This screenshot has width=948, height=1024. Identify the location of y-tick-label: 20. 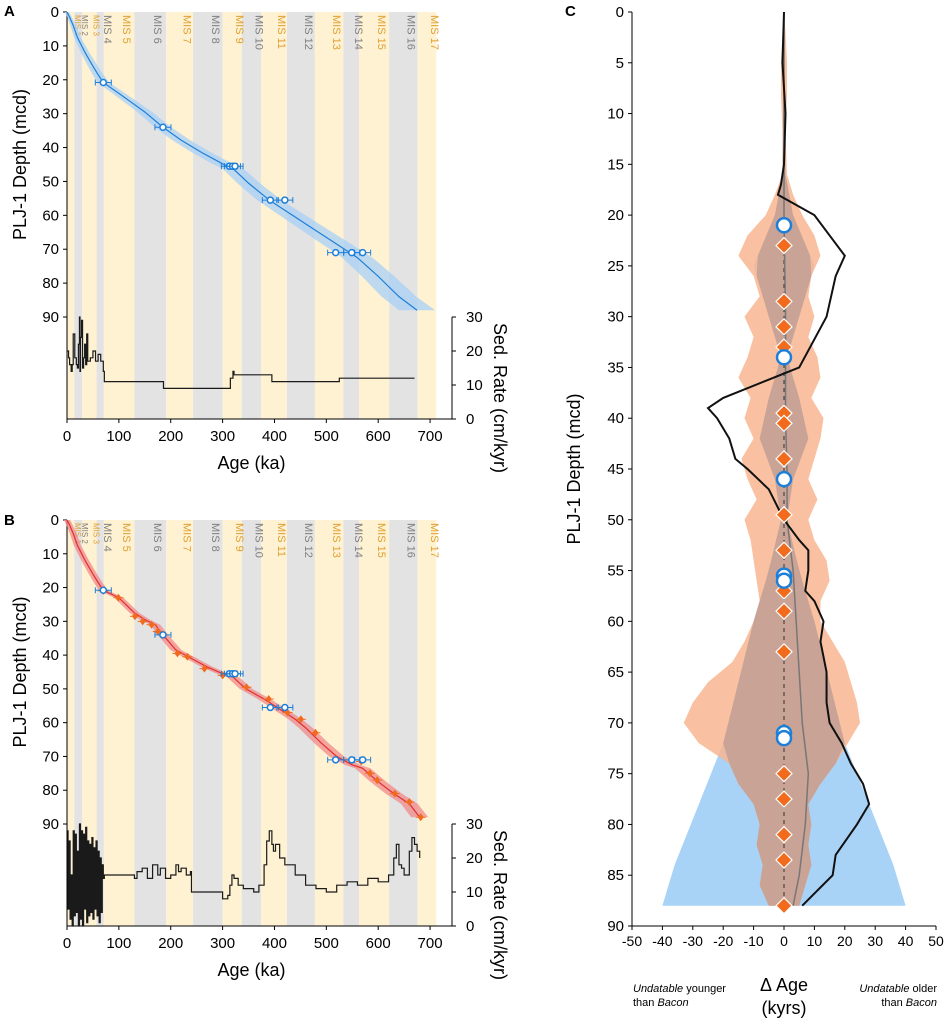
(50, 588).